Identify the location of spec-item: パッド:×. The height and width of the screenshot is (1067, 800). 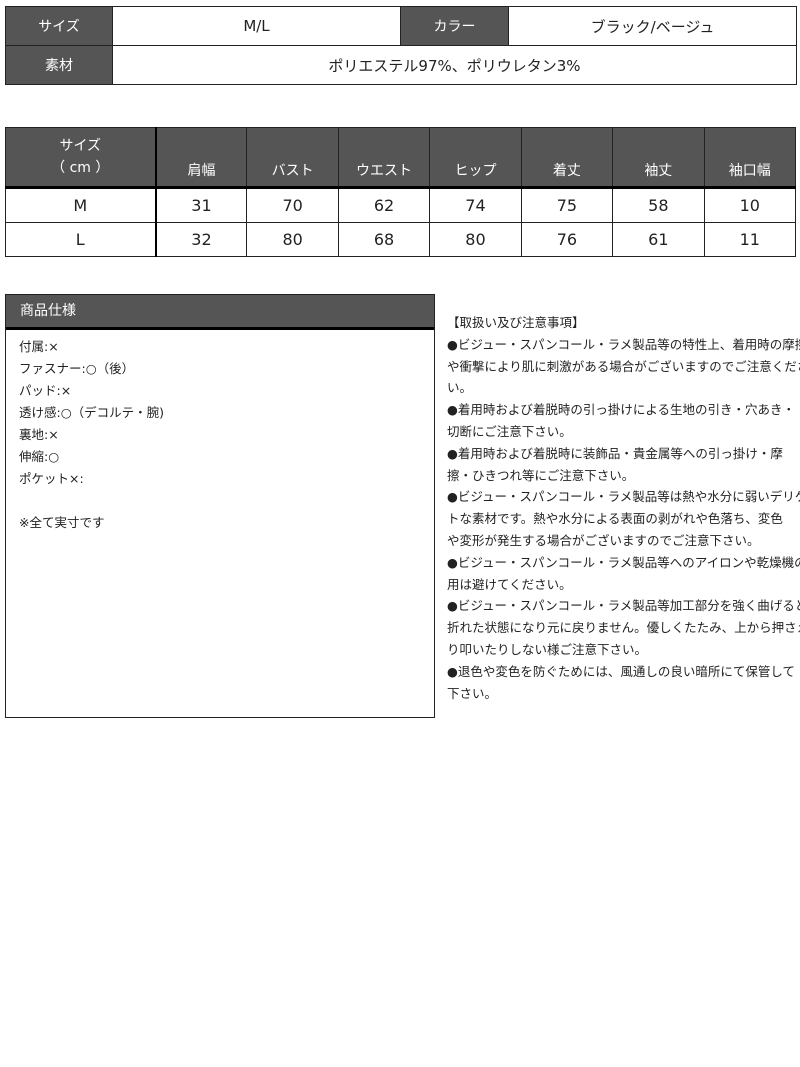
(45, 390).